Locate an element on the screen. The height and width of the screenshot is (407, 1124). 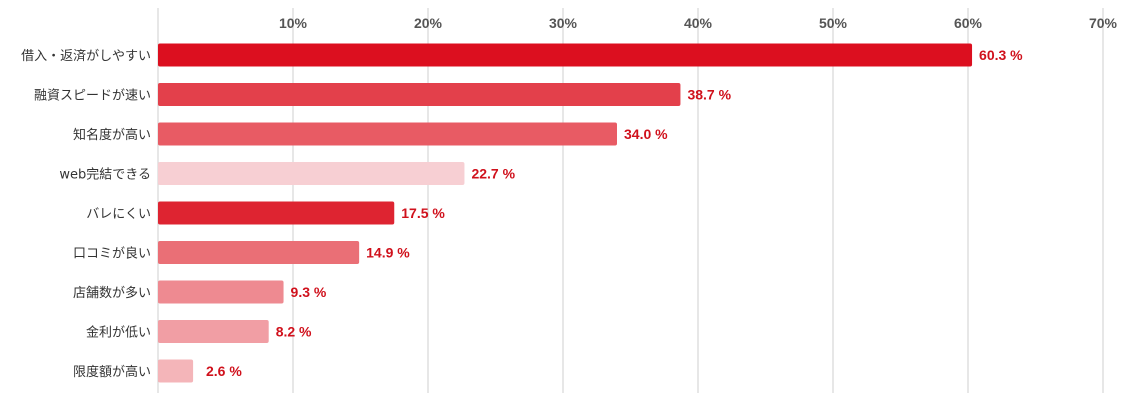
value-label: 34.0 % is located at coordinates (646, 134).